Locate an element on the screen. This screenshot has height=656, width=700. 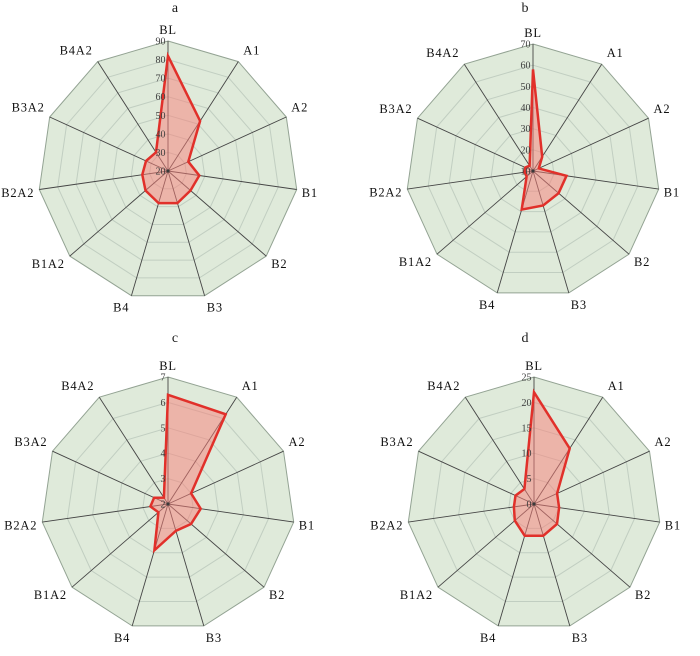
radial-tick-label: 4 is located at coordinates (163, 454).